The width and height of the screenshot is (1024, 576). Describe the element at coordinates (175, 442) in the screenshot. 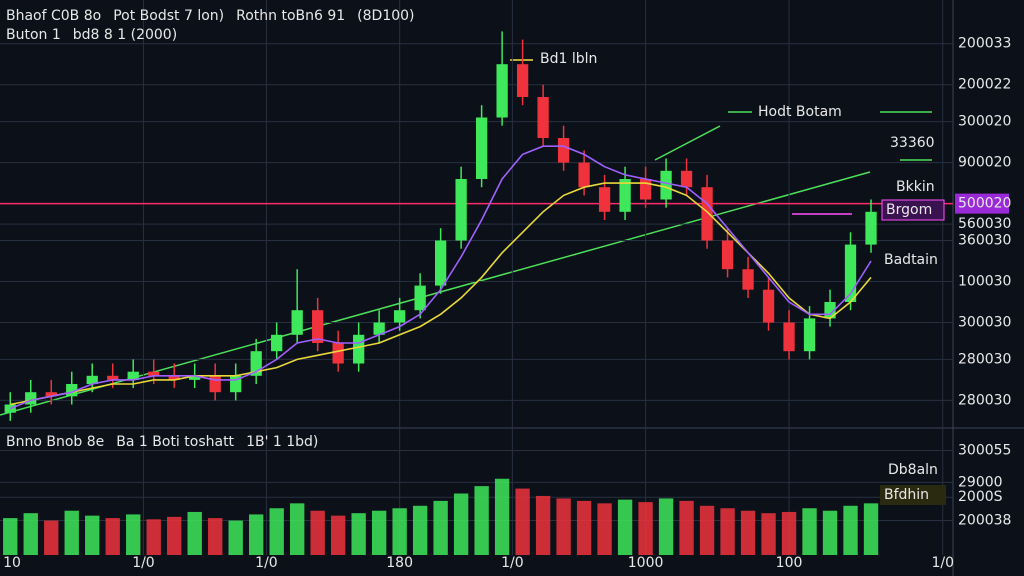

I see `header-text: Ba 1 Boti toshatt` at that location.